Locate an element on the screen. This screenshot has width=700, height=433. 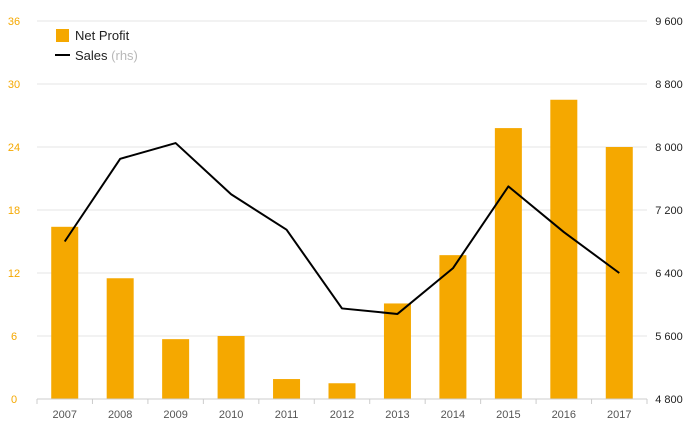
y-left-tick-label: 30 is located at coordinates (14, 85).